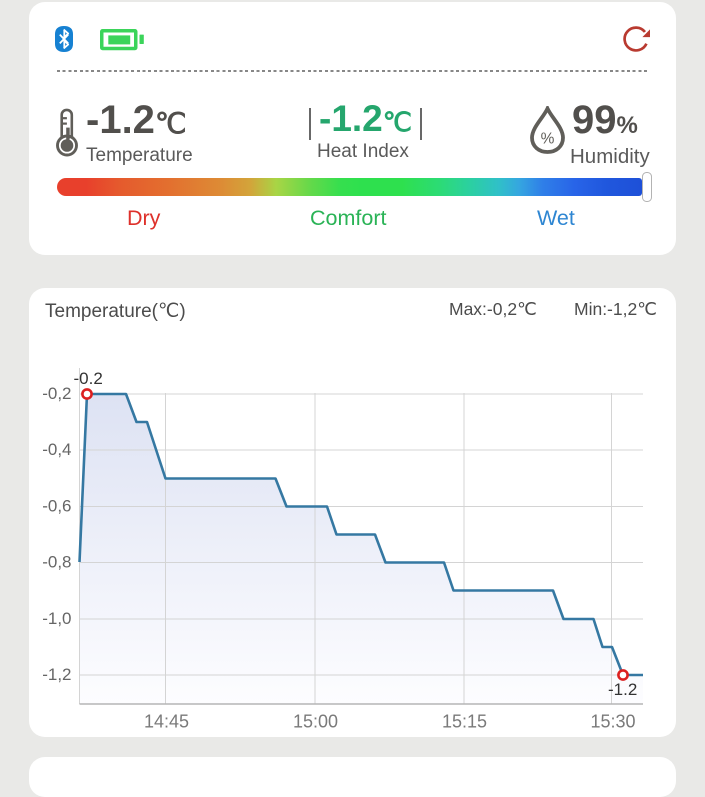 Image resolution: width=705 pixels, height=797 pixels. What do you see at coordinates (56, 562) in the screenshot?
I see `svg-text: -0,8` at bounding box center [56, 562].